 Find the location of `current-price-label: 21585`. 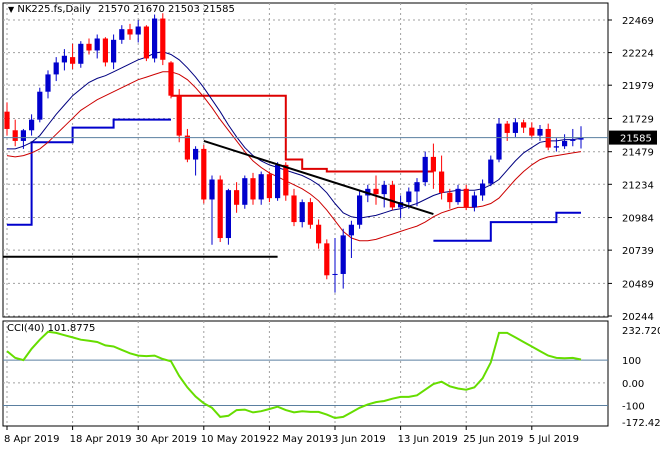

current-price-label: 21585 is located at coordinates (636, 139).